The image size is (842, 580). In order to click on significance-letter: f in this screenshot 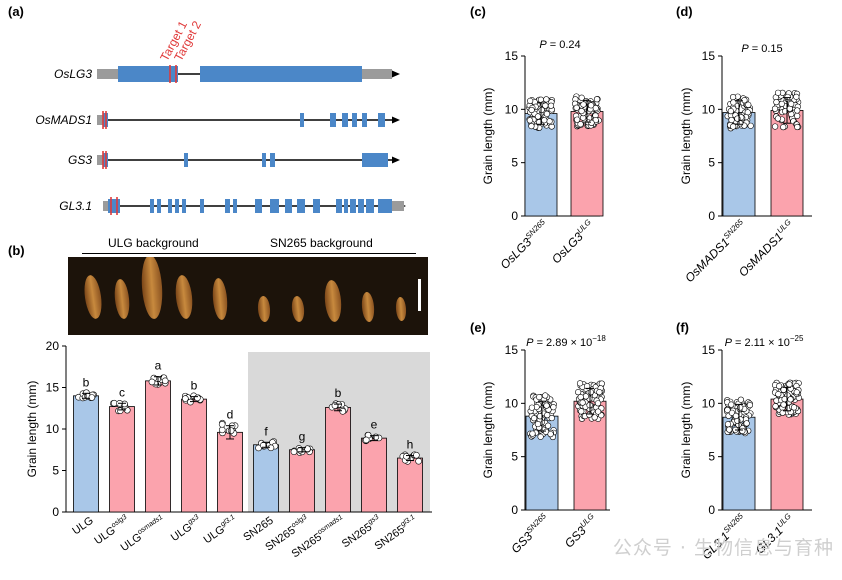, I will do `click(266, 431)`.